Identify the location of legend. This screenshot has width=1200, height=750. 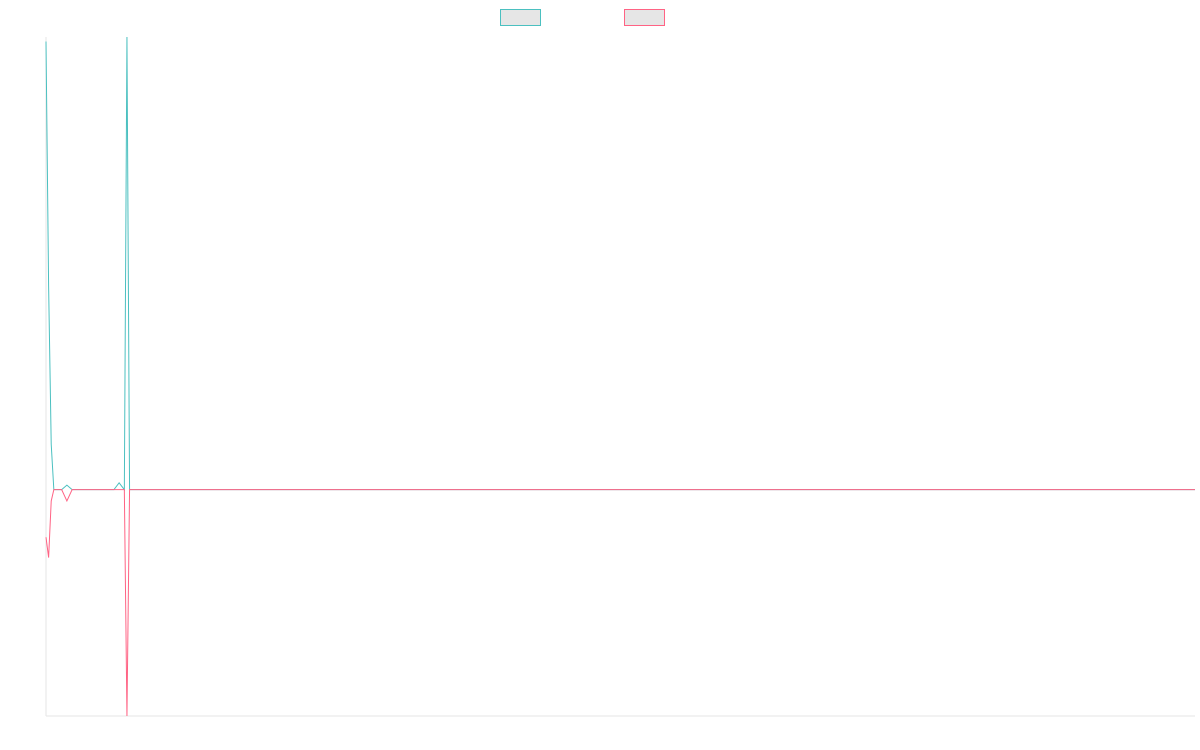
(582, 17).